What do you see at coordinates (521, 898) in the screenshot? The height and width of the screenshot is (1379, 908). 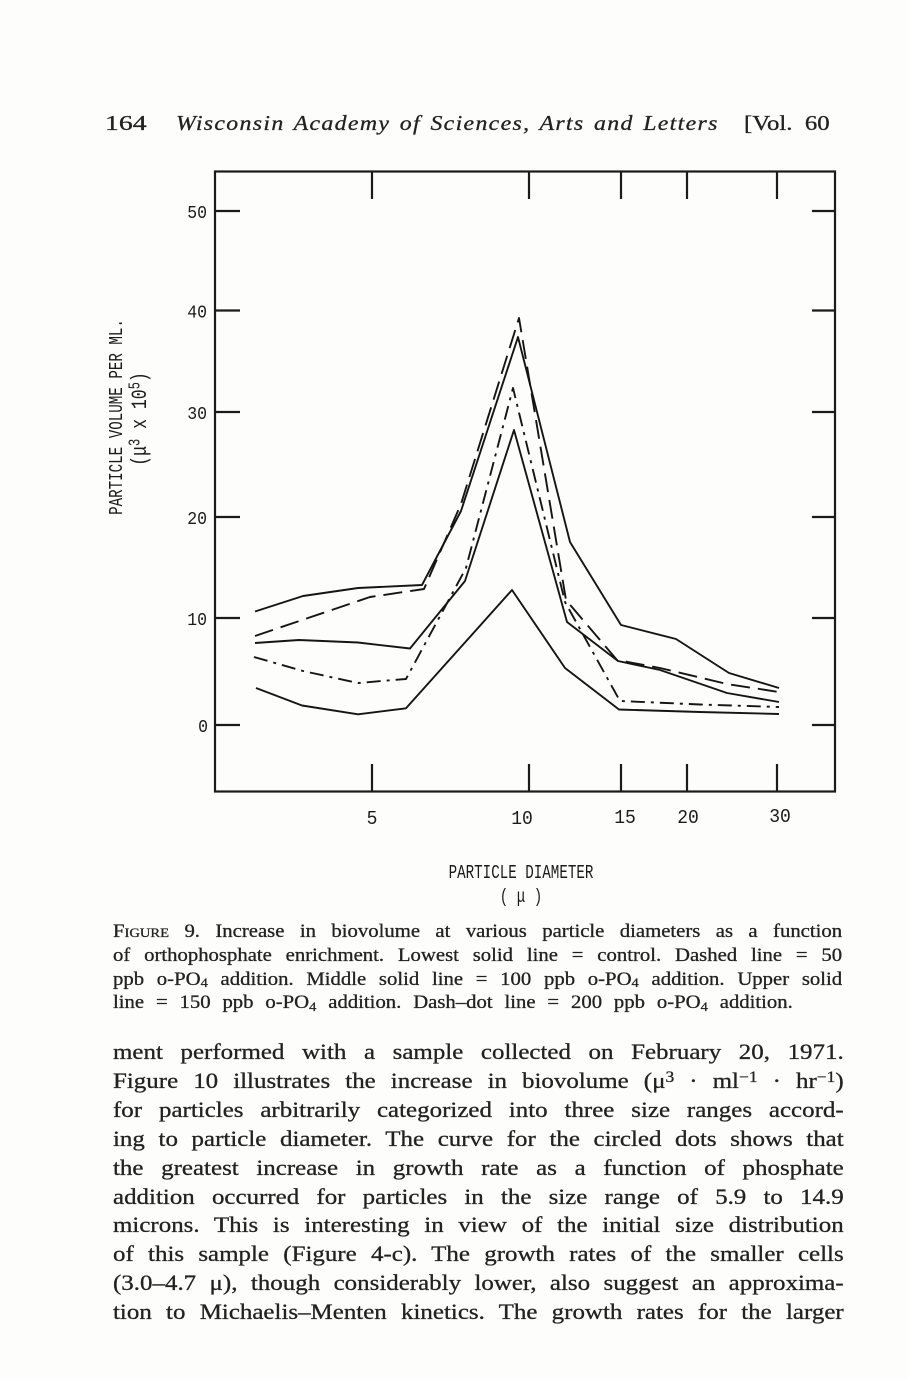 I see `svg-text: ( μ )` at bounding box center [521, 898].